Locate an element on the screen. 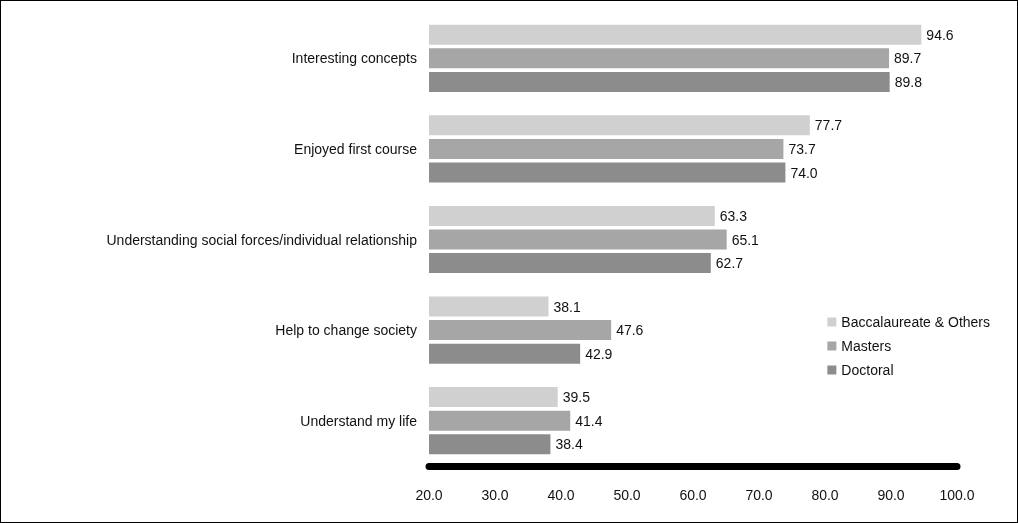 This screenshot has width=1018, height=523. data-label: 89.7 is located at coordinates (908, 58).